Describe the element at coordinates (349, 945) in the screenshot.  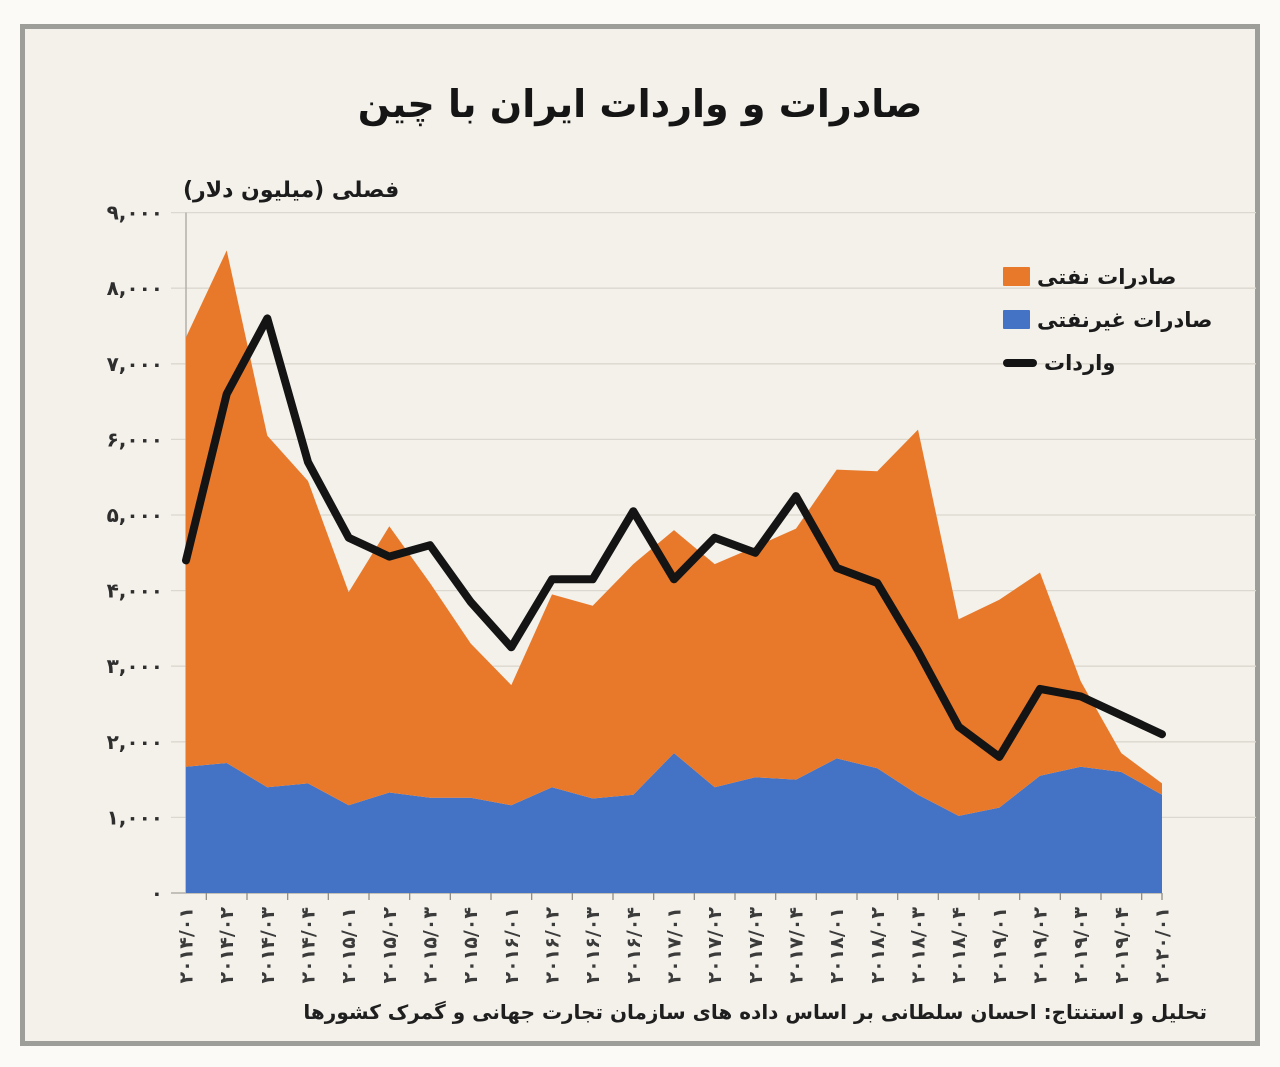
I see `x-tick-label: ۲۰۱۵/۰۱` at that location.